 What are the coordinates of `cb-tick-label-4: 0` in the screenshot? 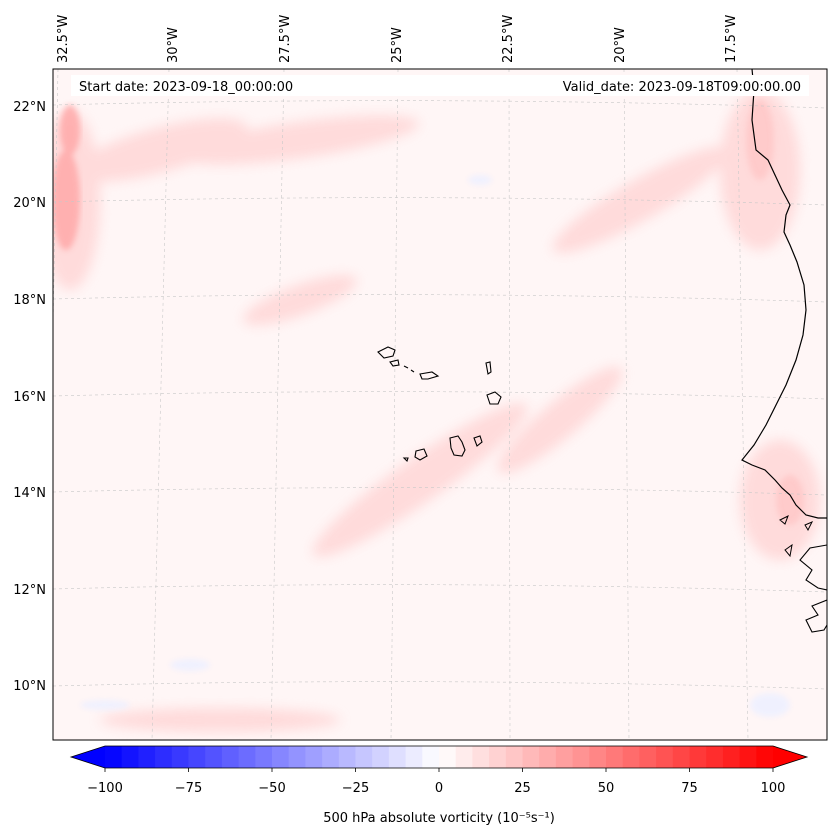 It's located at (439, 788).